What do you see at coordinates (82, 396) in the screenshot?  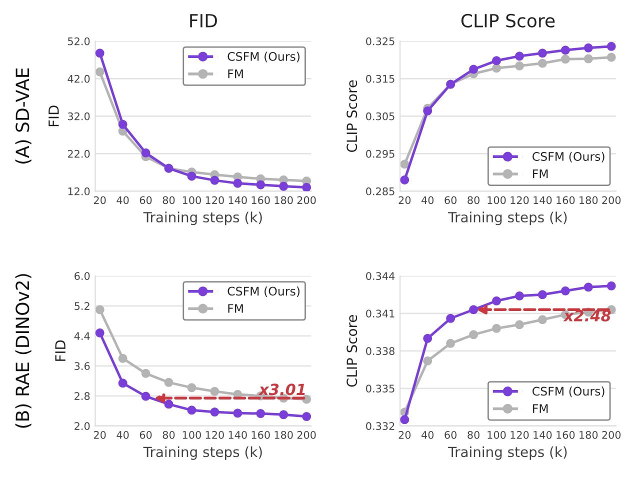 I see `y-tick-label: 2.8` at bounding box center [82, 396].